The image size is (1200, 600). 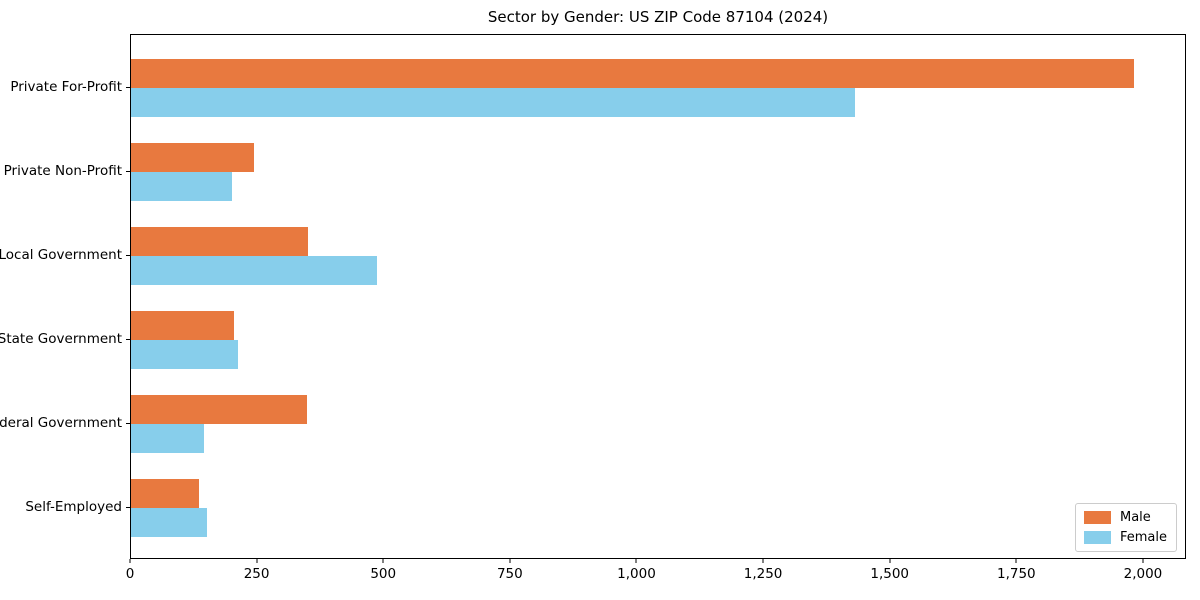 I want to click on x-tick-label-250: 250, so click(x=256, y=574).